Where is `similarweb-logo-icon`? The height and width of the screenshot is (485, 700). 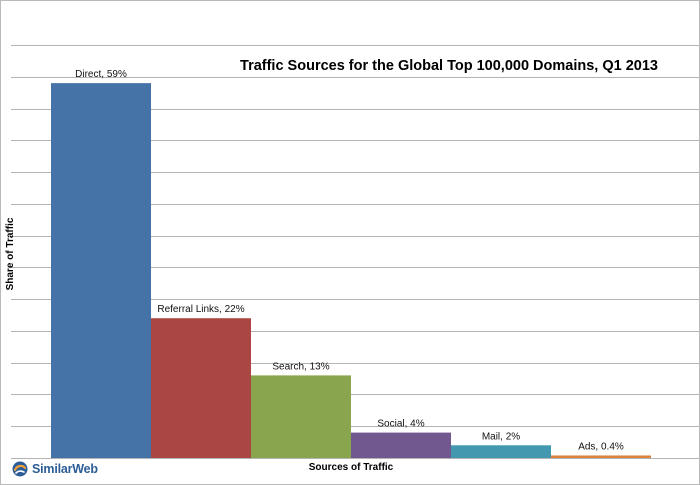 similarweb-logo-icon is located at coordinates (20, 469).